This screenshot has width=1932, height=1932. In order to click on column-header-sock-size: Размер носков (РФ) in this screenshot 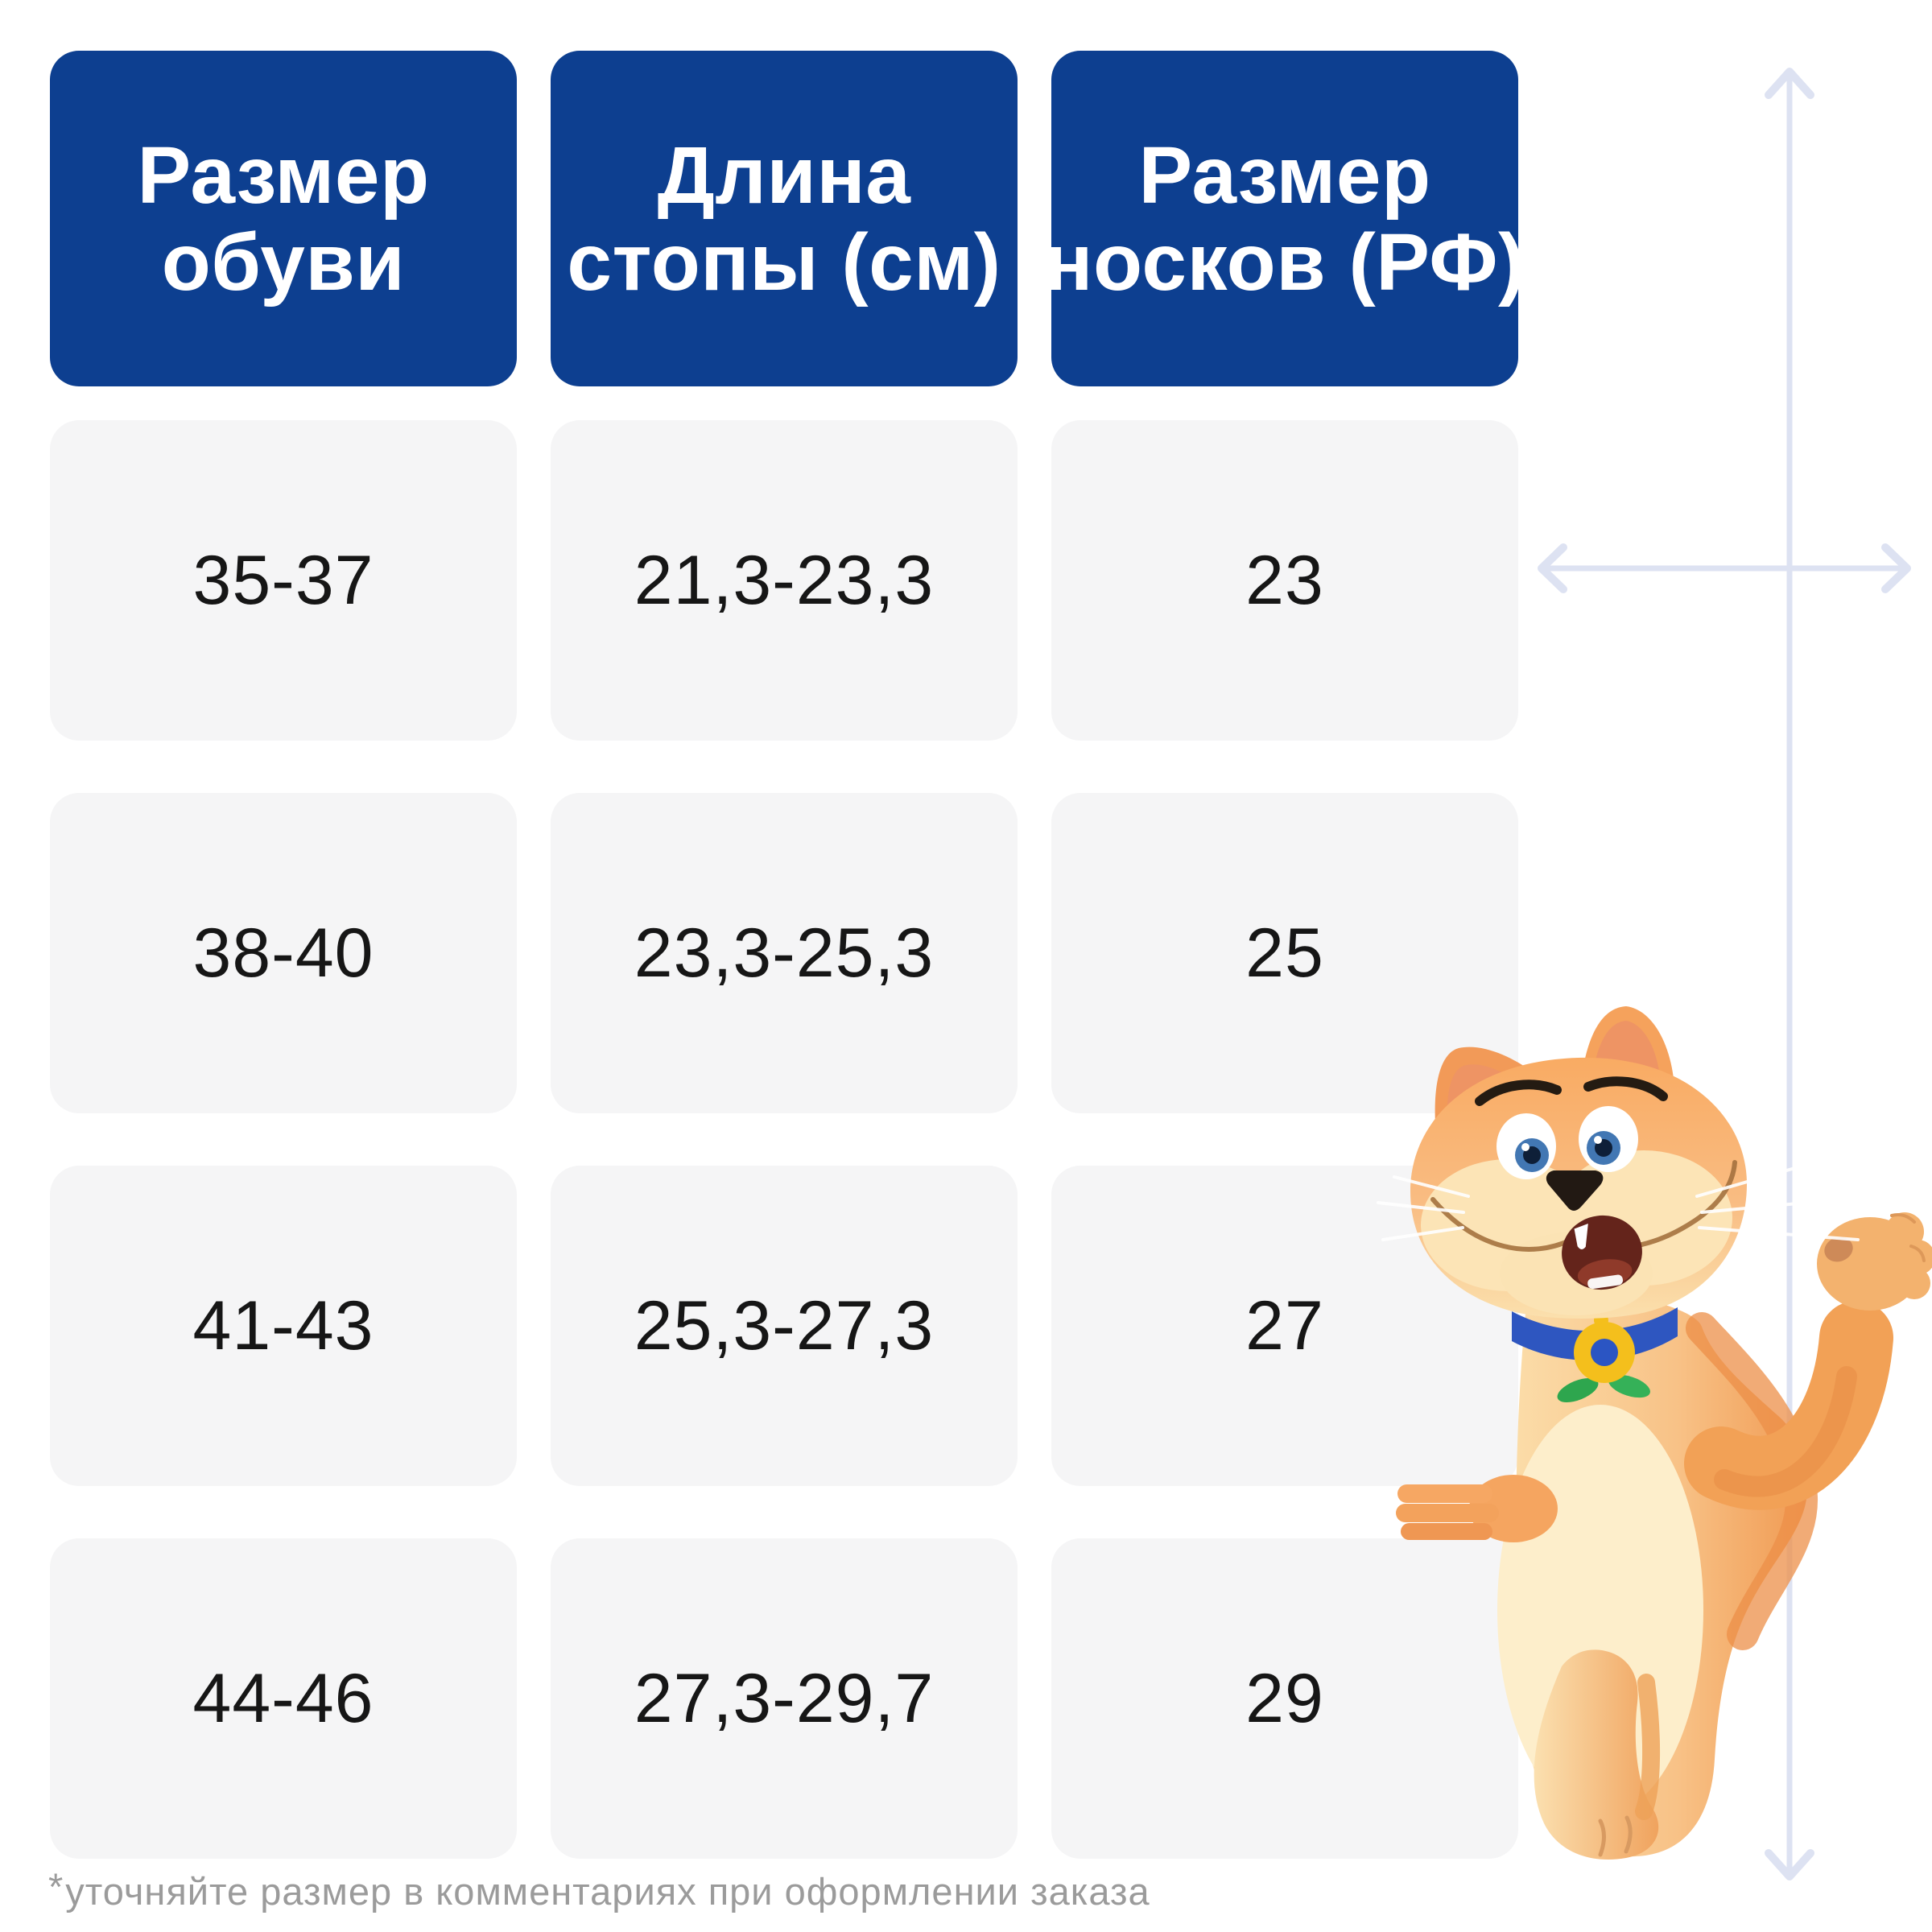, I will do `click(1284, 218)`.